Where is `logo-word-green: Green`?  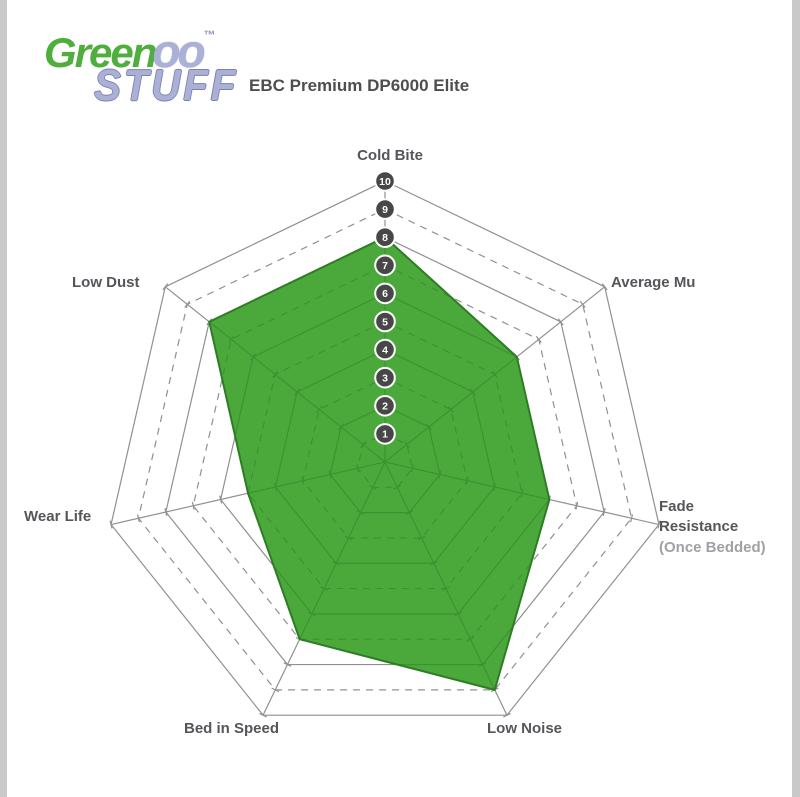 logo-word-green: Green is located at coordinates (100, 52).